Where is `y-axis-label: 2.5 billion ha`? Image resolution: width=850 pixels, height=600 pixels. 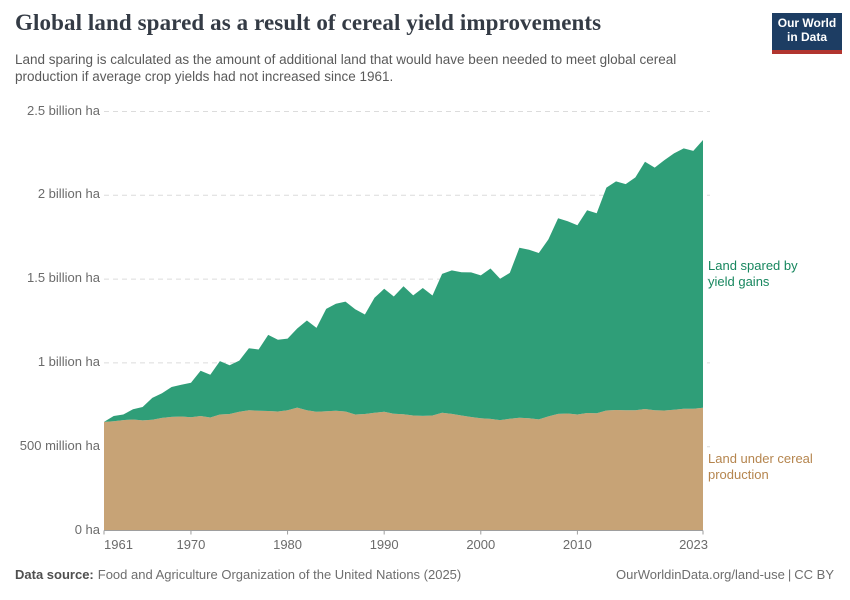
y-axis-label: 2.5 billion ha is located at coordinates (63, 110).